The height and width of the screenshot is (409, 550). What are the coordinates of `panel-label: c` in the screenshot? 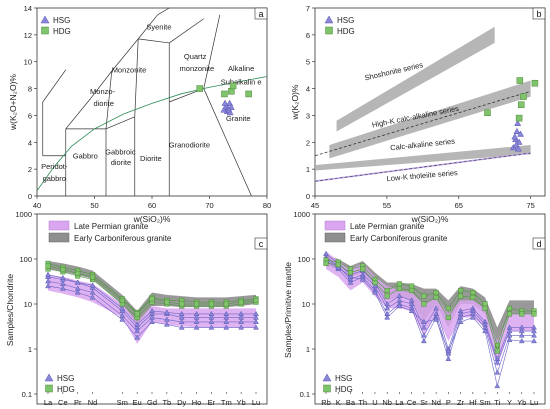 It's located at (261, 244).